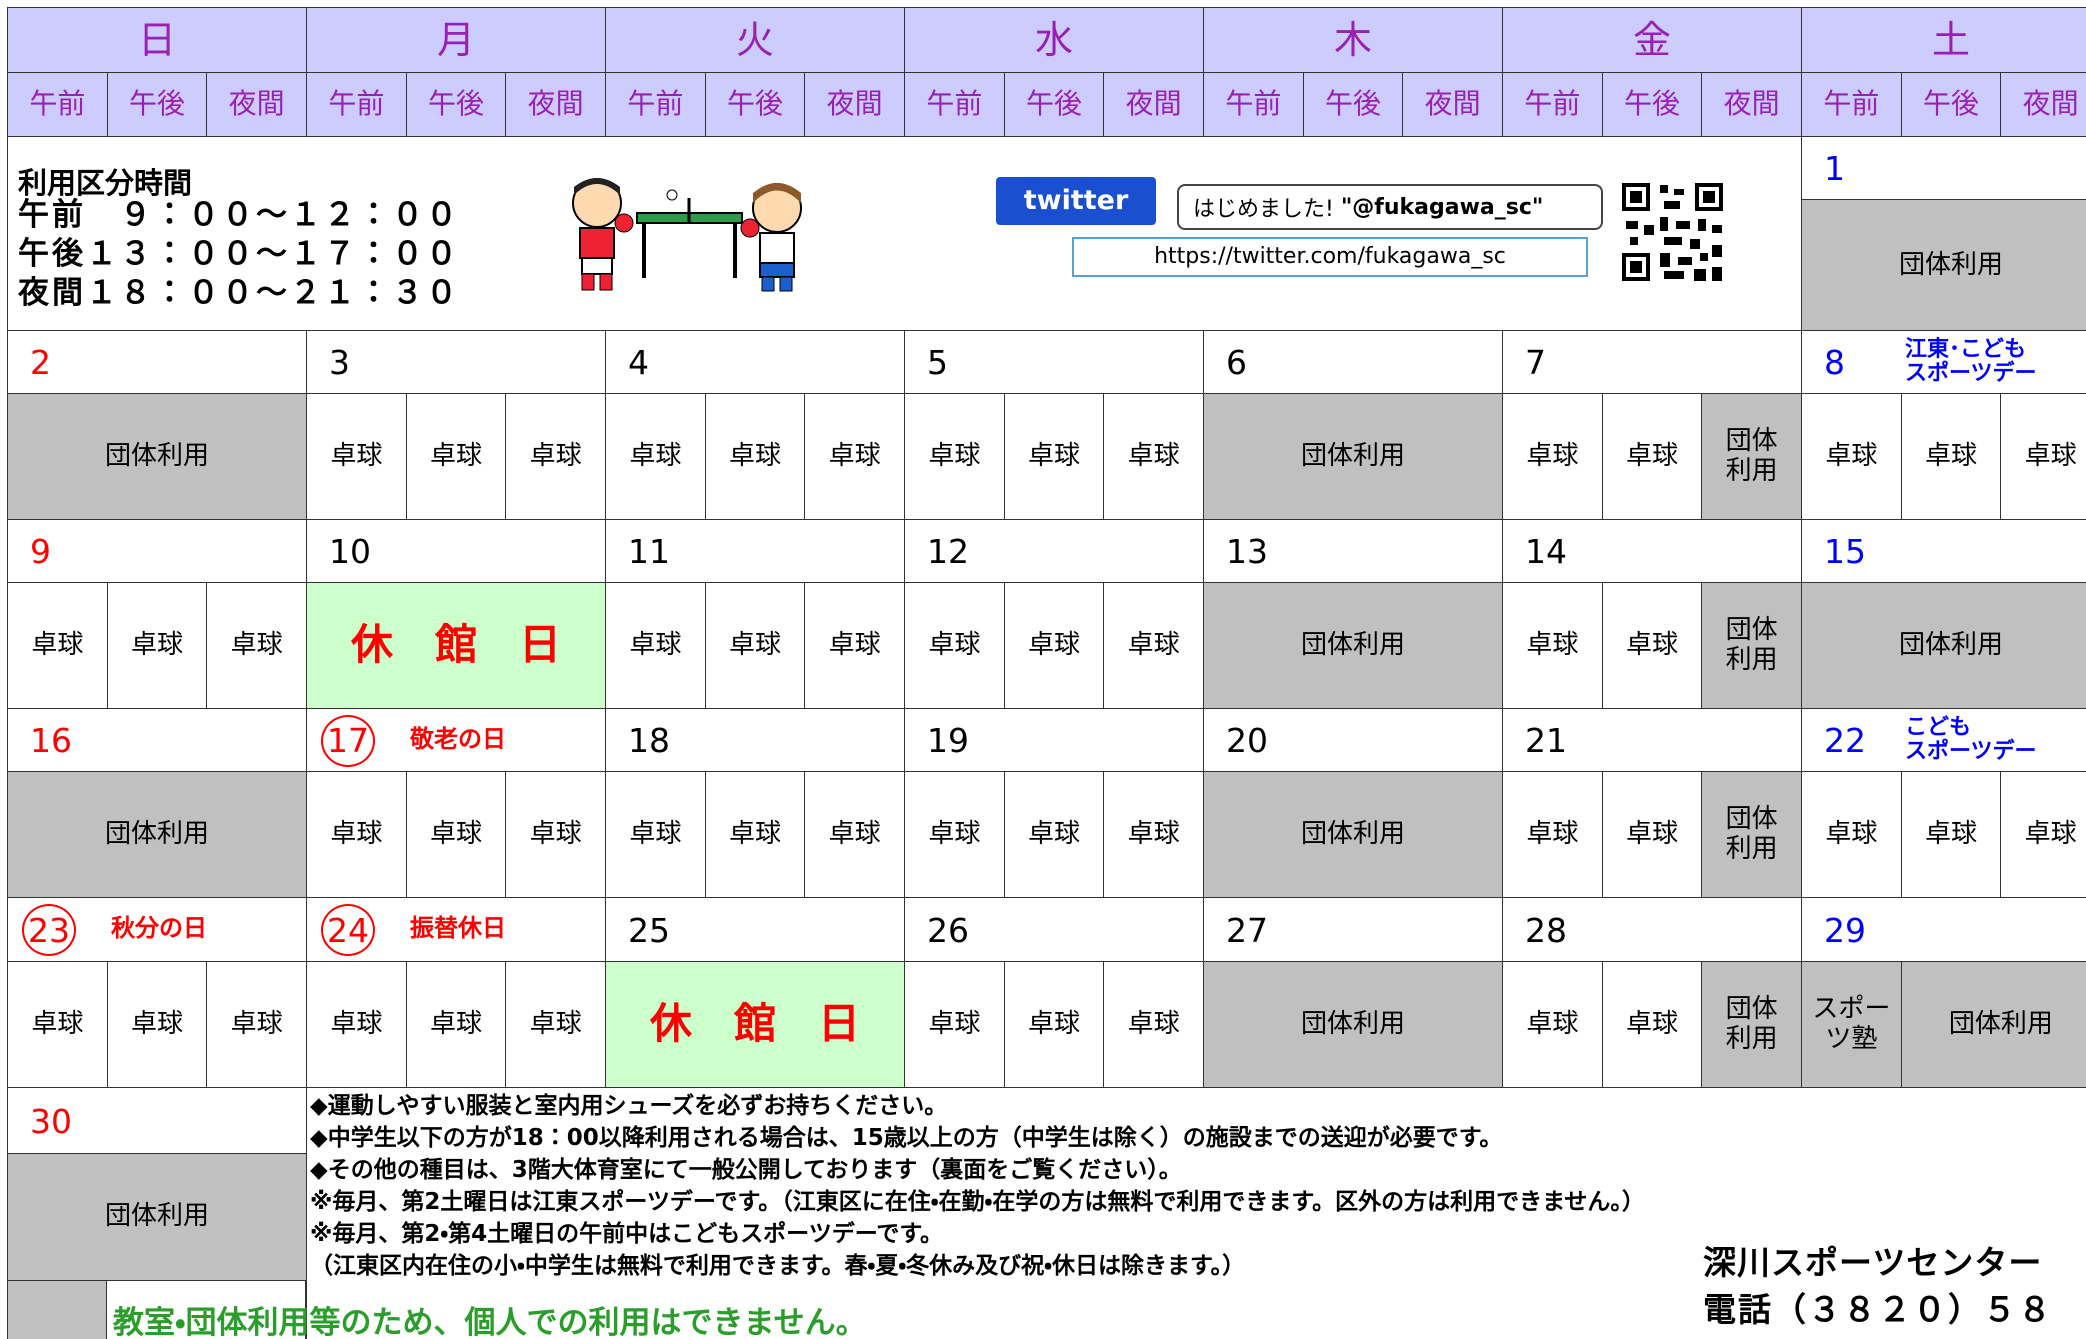  I want to click on date-note: 秋分の日, so click(159, 928).